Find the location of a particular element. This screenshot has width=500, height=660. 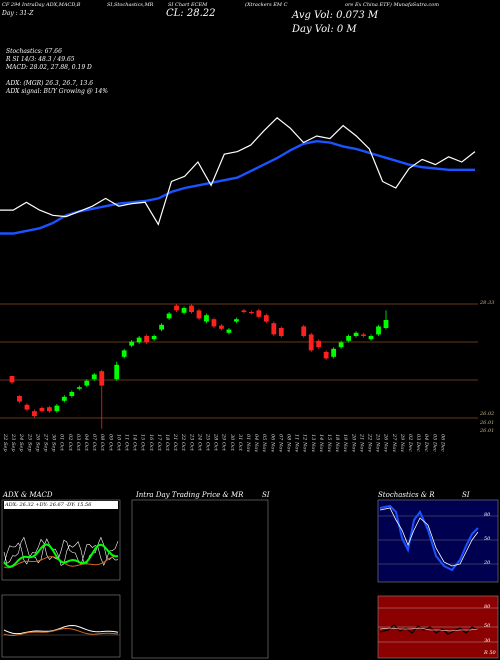

header-source: CF 294 IntraDay ADX,MACD,B is located at coordinates (41, 5).